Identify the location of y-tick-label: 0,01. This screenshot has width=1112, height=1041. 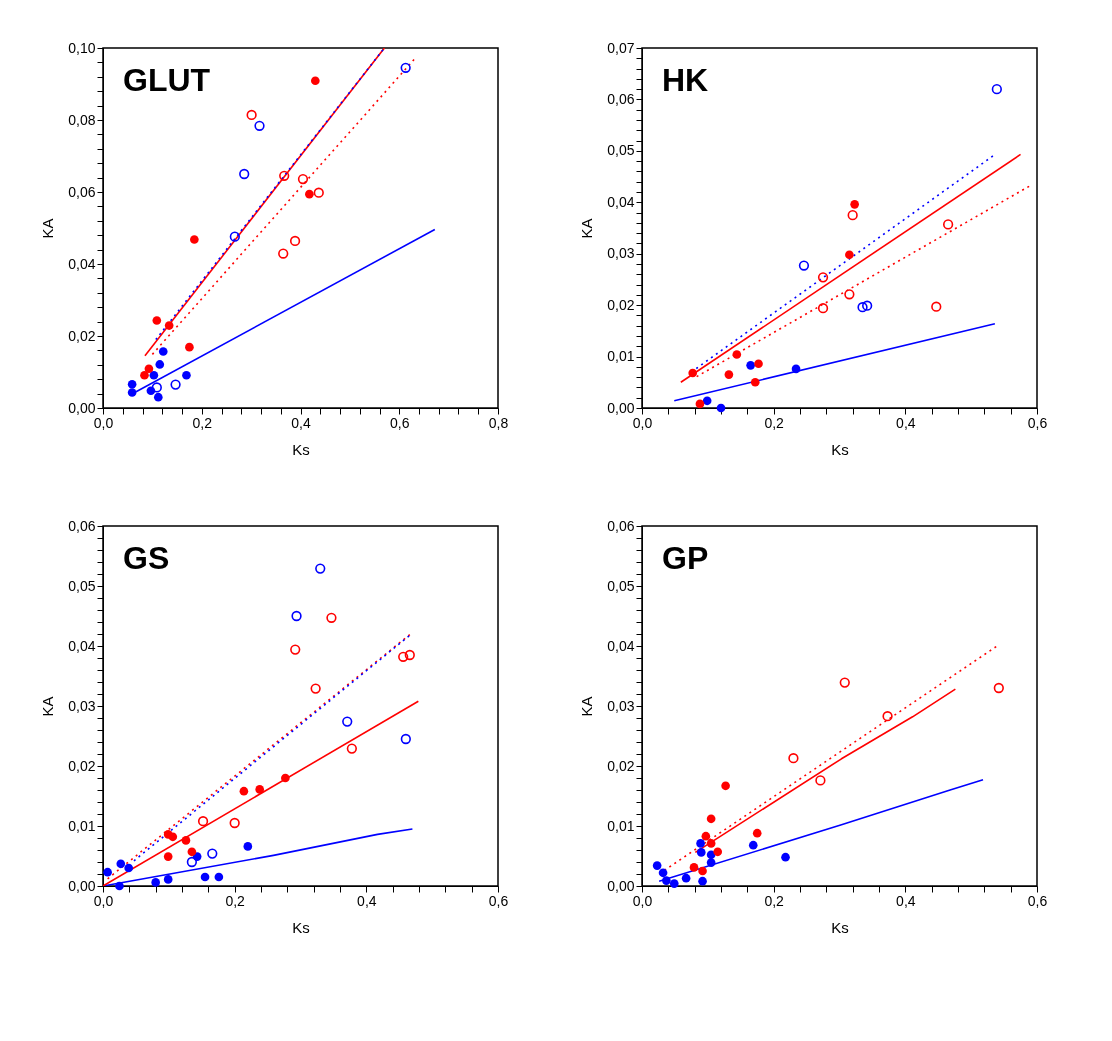
(82, 825).